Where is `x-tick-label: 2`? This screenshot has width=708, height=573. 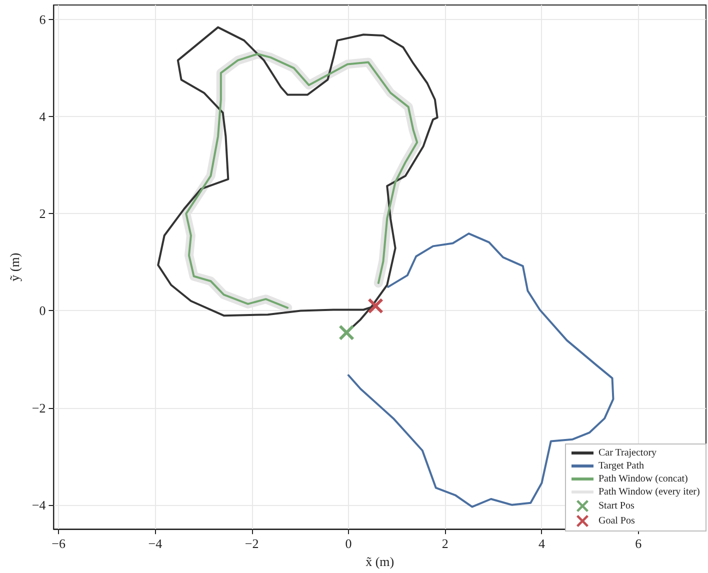 x-tick-label: 2 is located at coordinates (445, 544).